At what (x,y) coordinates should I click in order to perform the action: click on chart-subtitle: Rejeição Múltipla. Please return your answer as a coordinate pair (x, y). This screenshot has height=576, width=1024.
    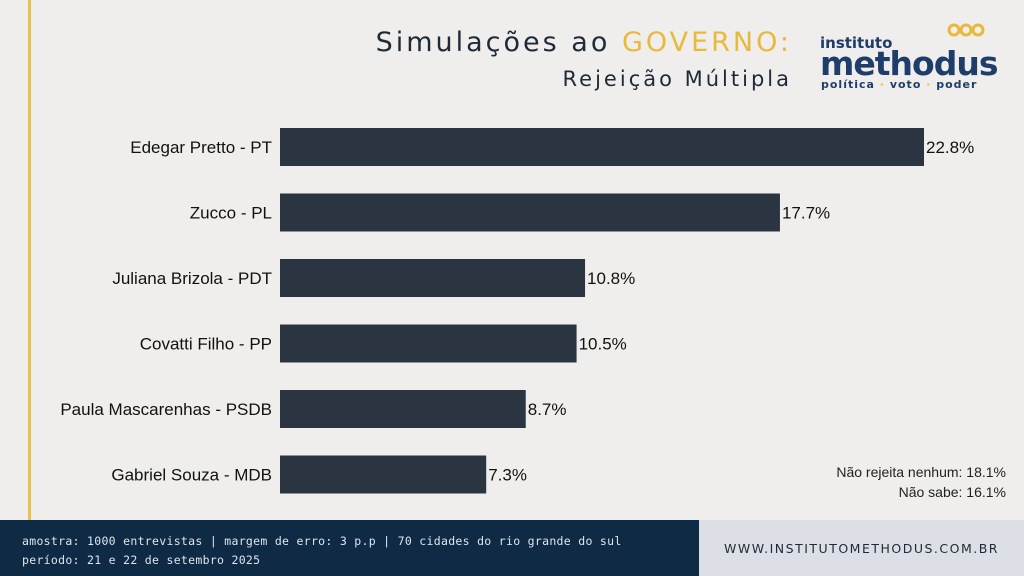
    Looking at the image, I should click on (677, 79).